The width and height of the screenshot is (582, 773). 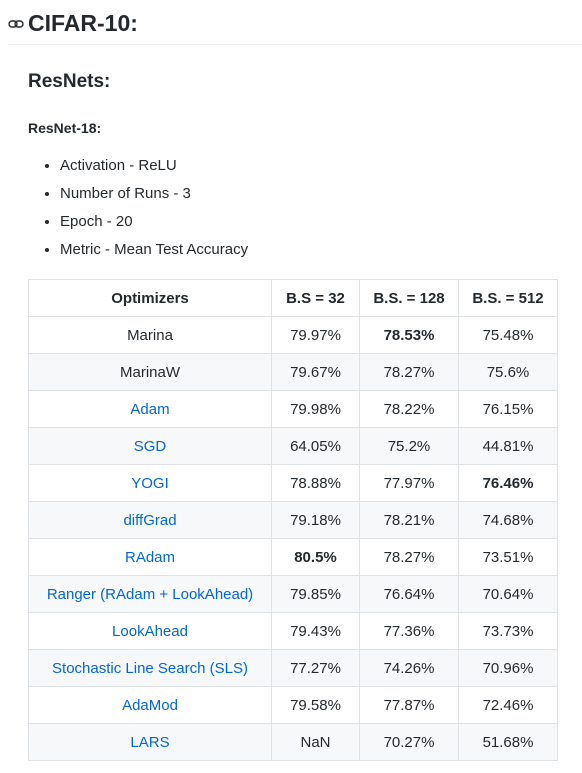 I want to click on table-cell: 80.5%, so click(x=315, y=557).